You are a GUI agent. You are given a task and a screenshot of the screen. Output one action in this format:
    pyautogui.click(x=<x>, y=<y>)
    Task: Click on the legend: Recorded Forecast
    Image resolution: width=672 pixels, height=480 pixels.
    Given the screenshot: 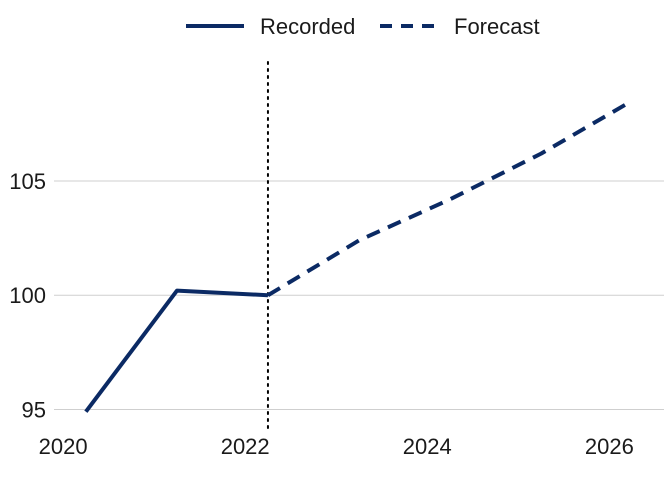 What is the action you would take?
    pyautogui.click(x=363, y=26)
    